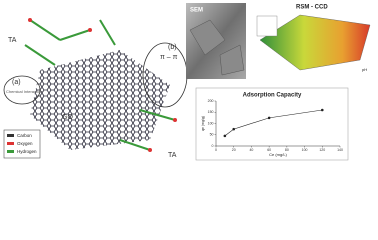 This screenshot has height=240, width=378. What do you see at coordinates (267, 26) in the screenshot?
I see `rsm-inset` at bounding box center [267, 26].